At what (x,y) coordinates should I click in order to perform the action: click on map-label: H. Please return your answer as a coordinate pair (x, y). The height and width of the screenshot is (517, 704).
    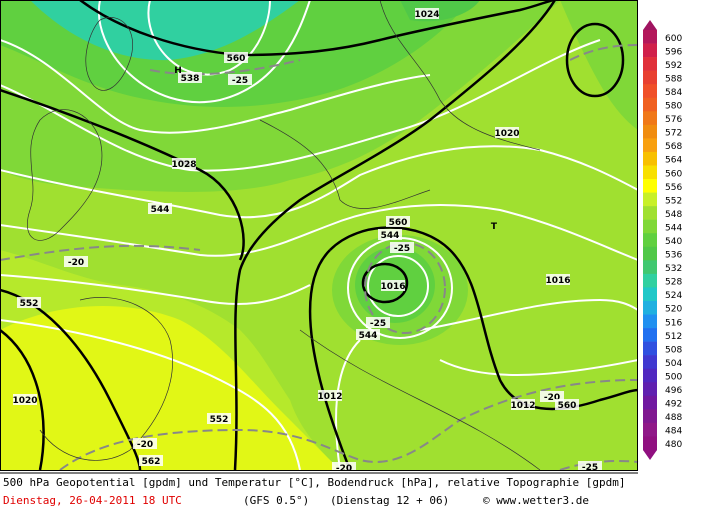
    Looking at the image, I should click on (178, 71).